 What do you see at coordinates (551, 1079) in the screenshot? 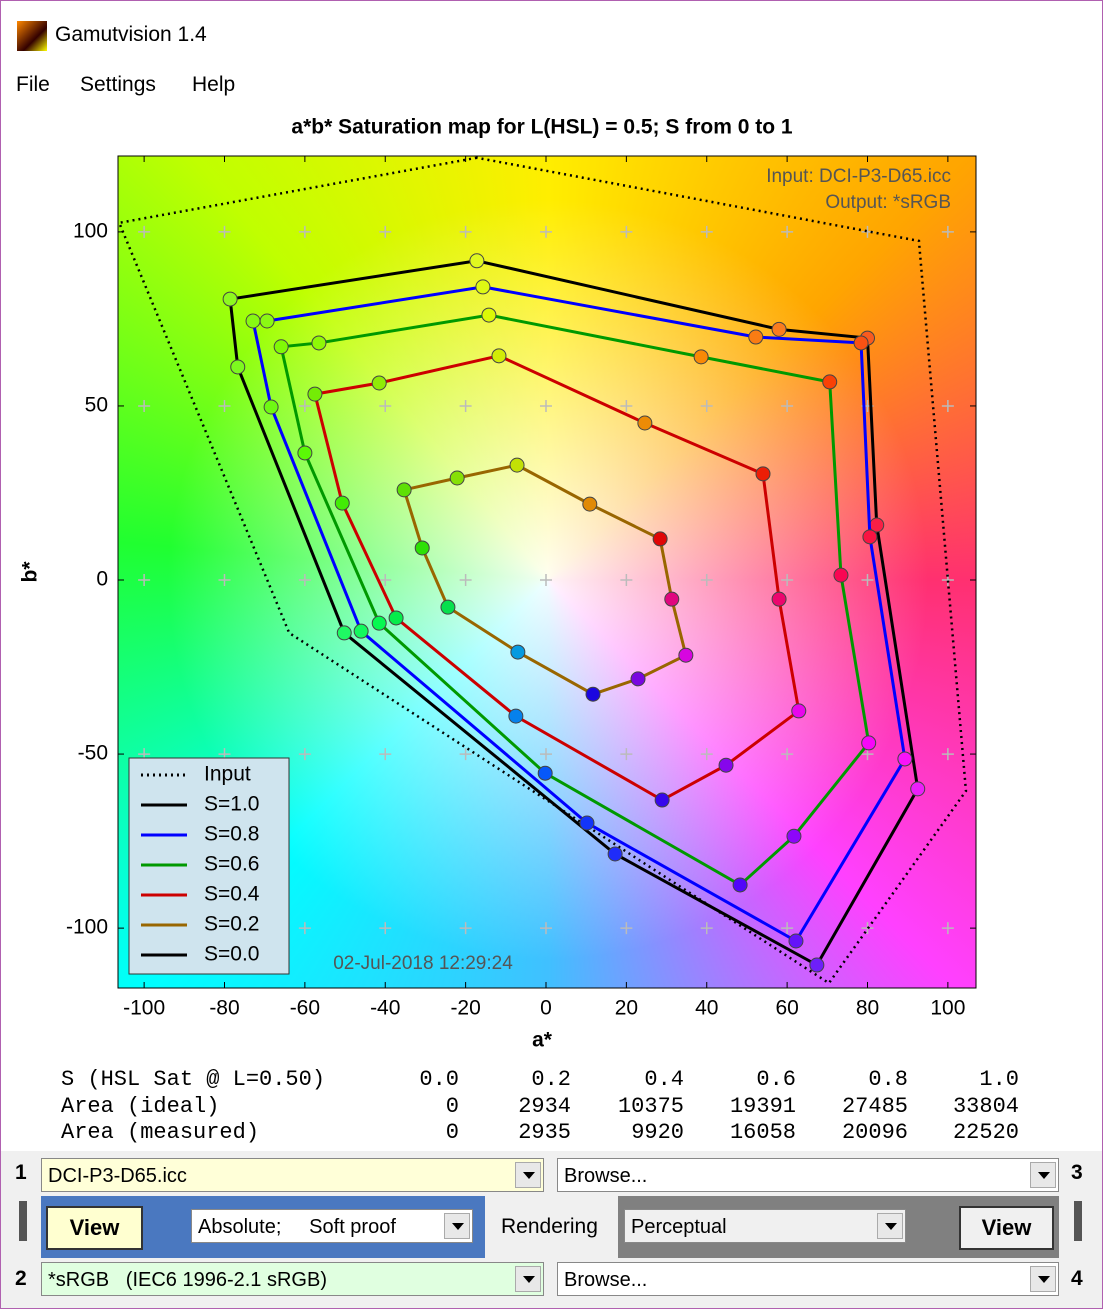
I see `table-cell: 0.2` at bounding box center [551, 1079].